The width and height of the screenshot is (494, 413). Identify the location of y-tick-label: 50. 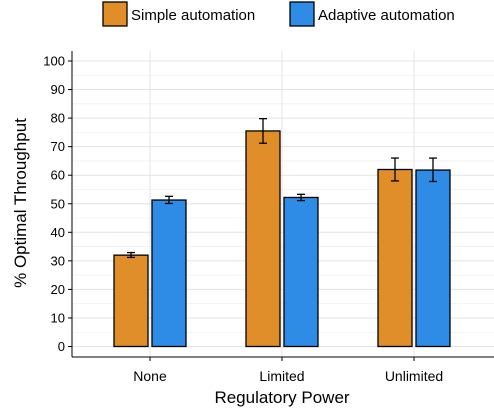
(58, 203).